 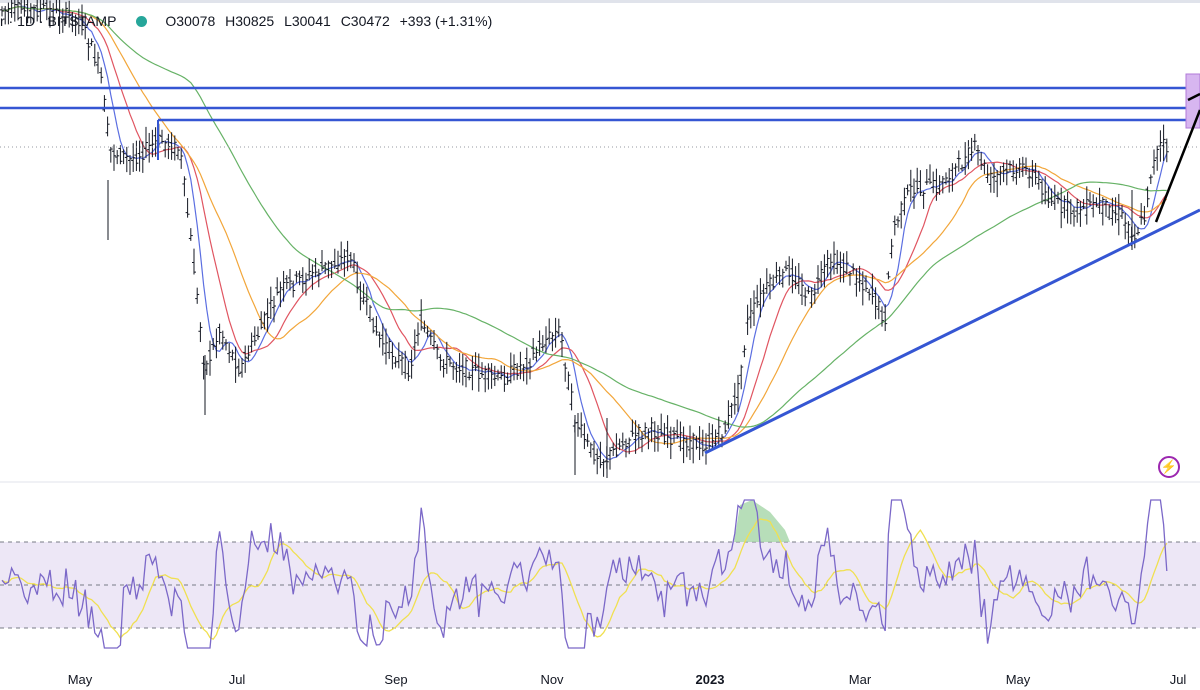 What do you see at coordinates (552, 679) in the screenshot?
I see `x-axis-tick-label: Nov` at bounding box center [552, 679].